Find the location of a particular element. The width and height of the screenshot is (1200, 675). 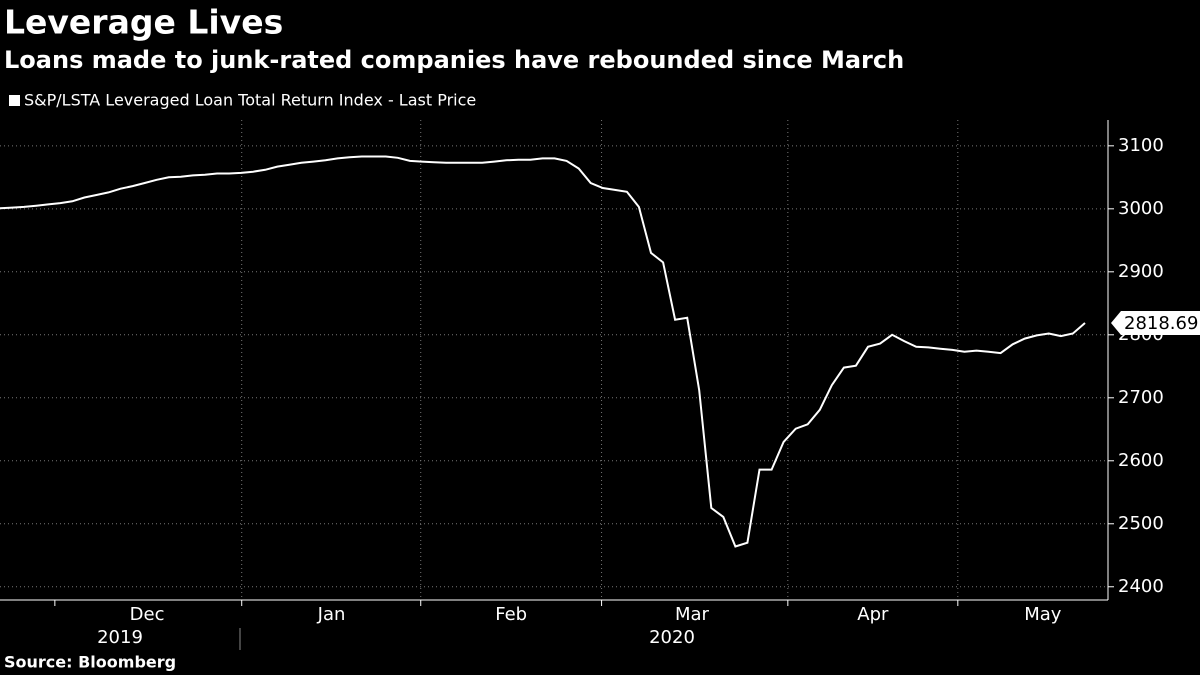

x-tick-label: Jan is located at coordinates (331, 614).